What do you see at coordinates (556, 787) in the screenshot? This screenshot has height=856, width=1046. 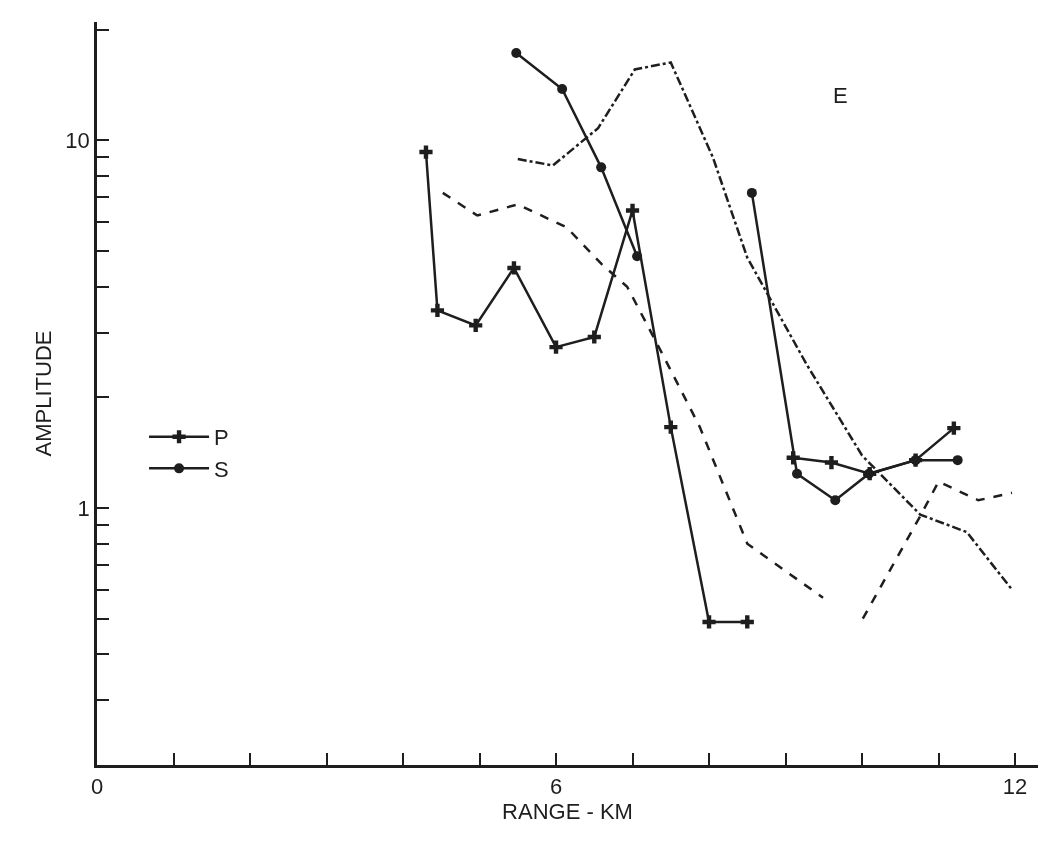 I see `x-tick-label: 6` at bounding box center [556, 787].